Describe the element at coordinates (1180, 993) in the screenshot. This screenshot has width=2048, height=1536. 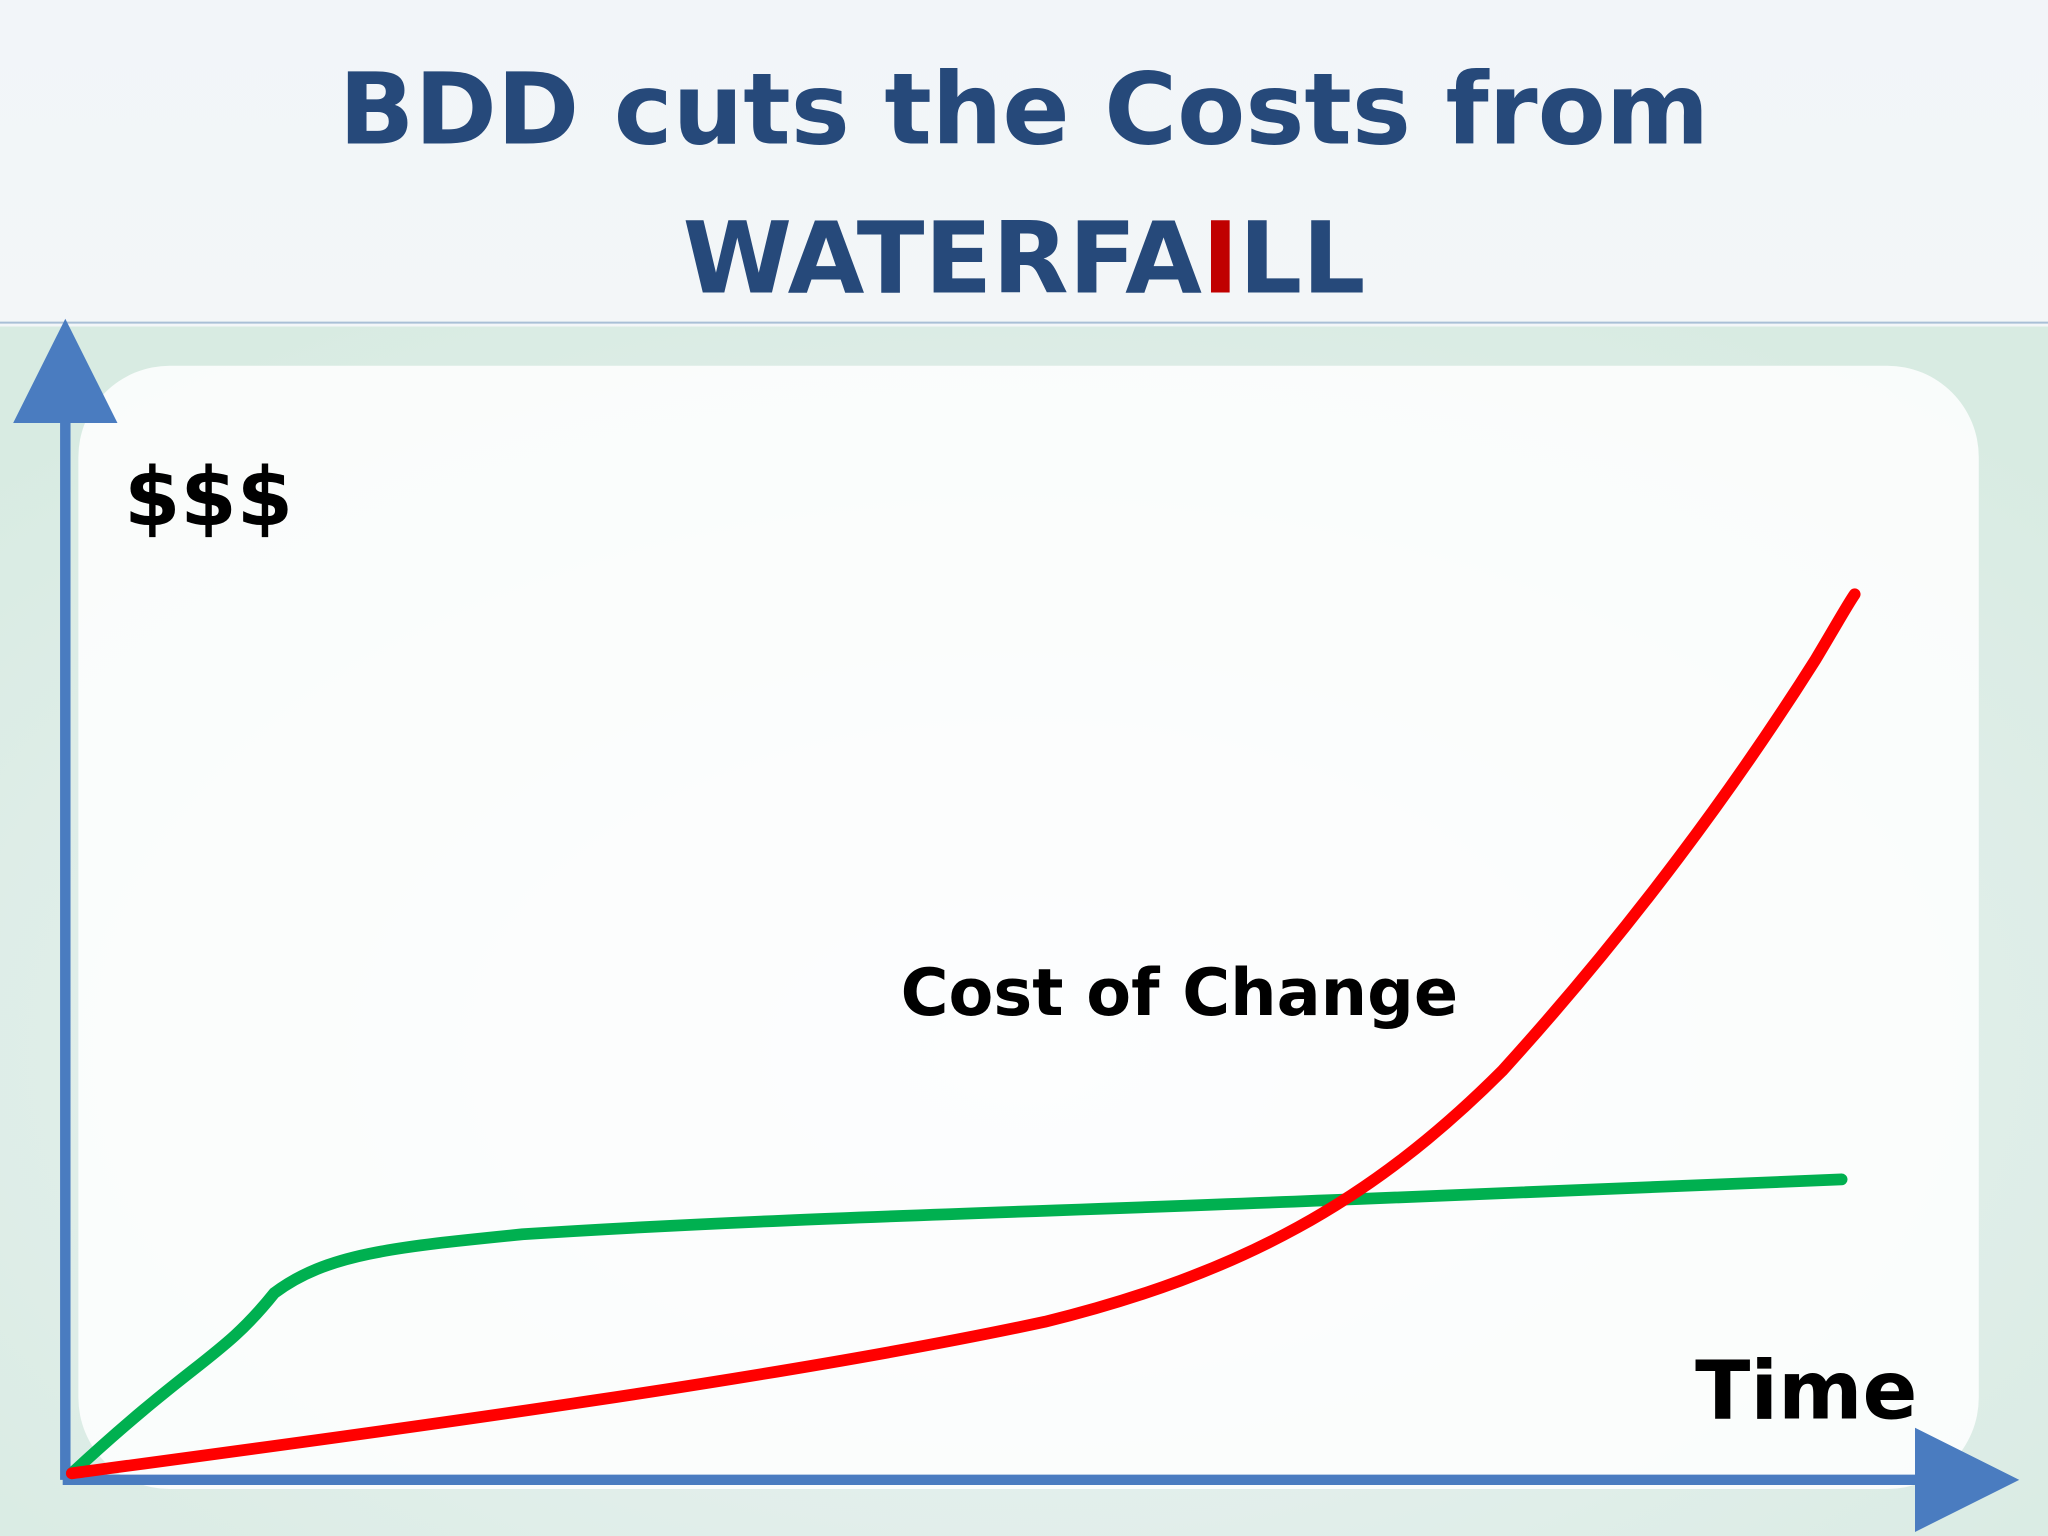
I see `annotation: Cost of Change` at that location.